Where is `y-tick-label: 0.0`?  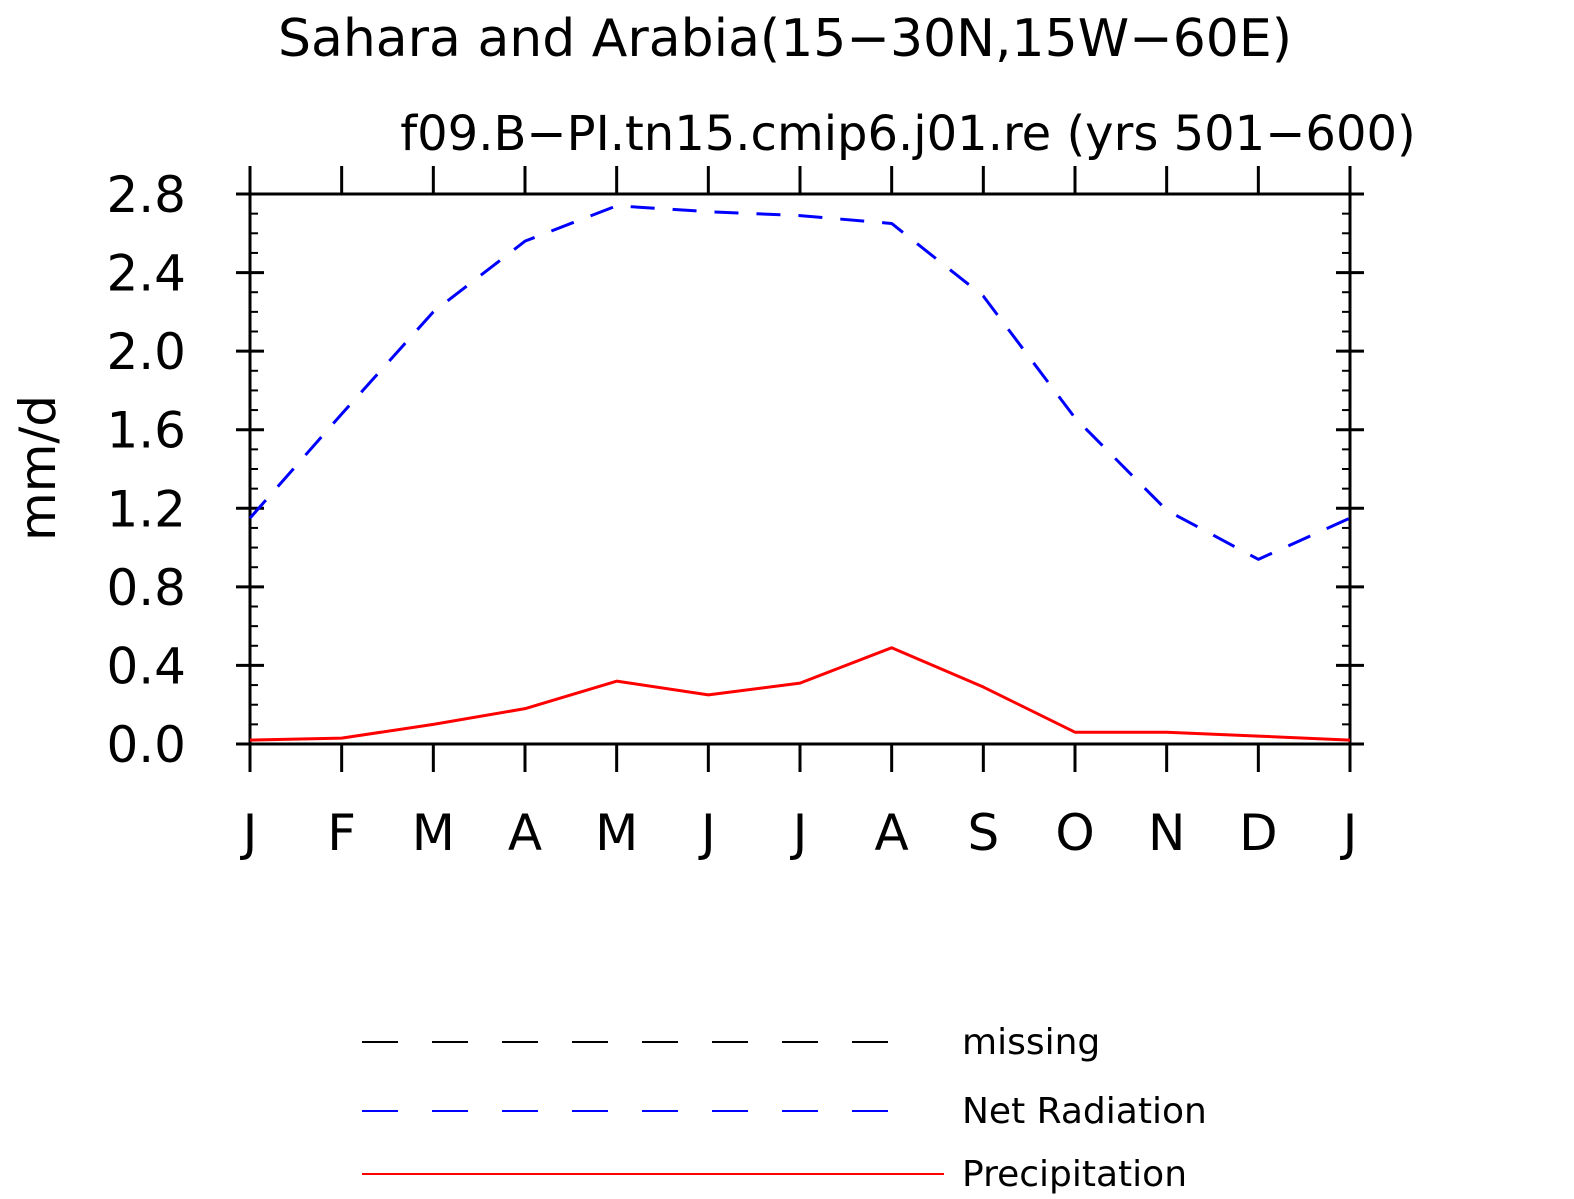
y-tick-label: 0.0 is located at coordinates (146, 745).